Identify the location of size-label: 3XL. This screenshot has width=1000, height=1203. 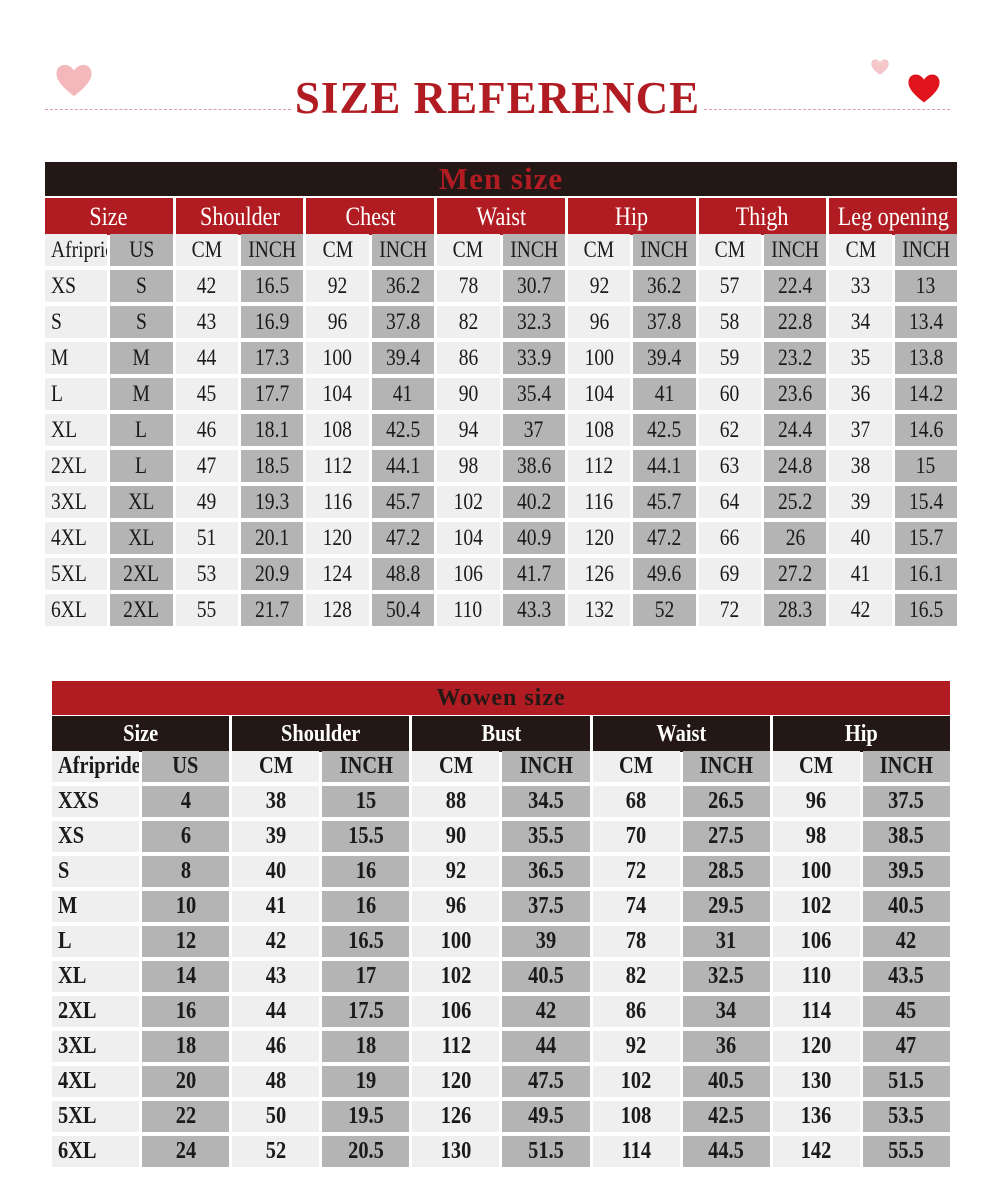
(76, 502).